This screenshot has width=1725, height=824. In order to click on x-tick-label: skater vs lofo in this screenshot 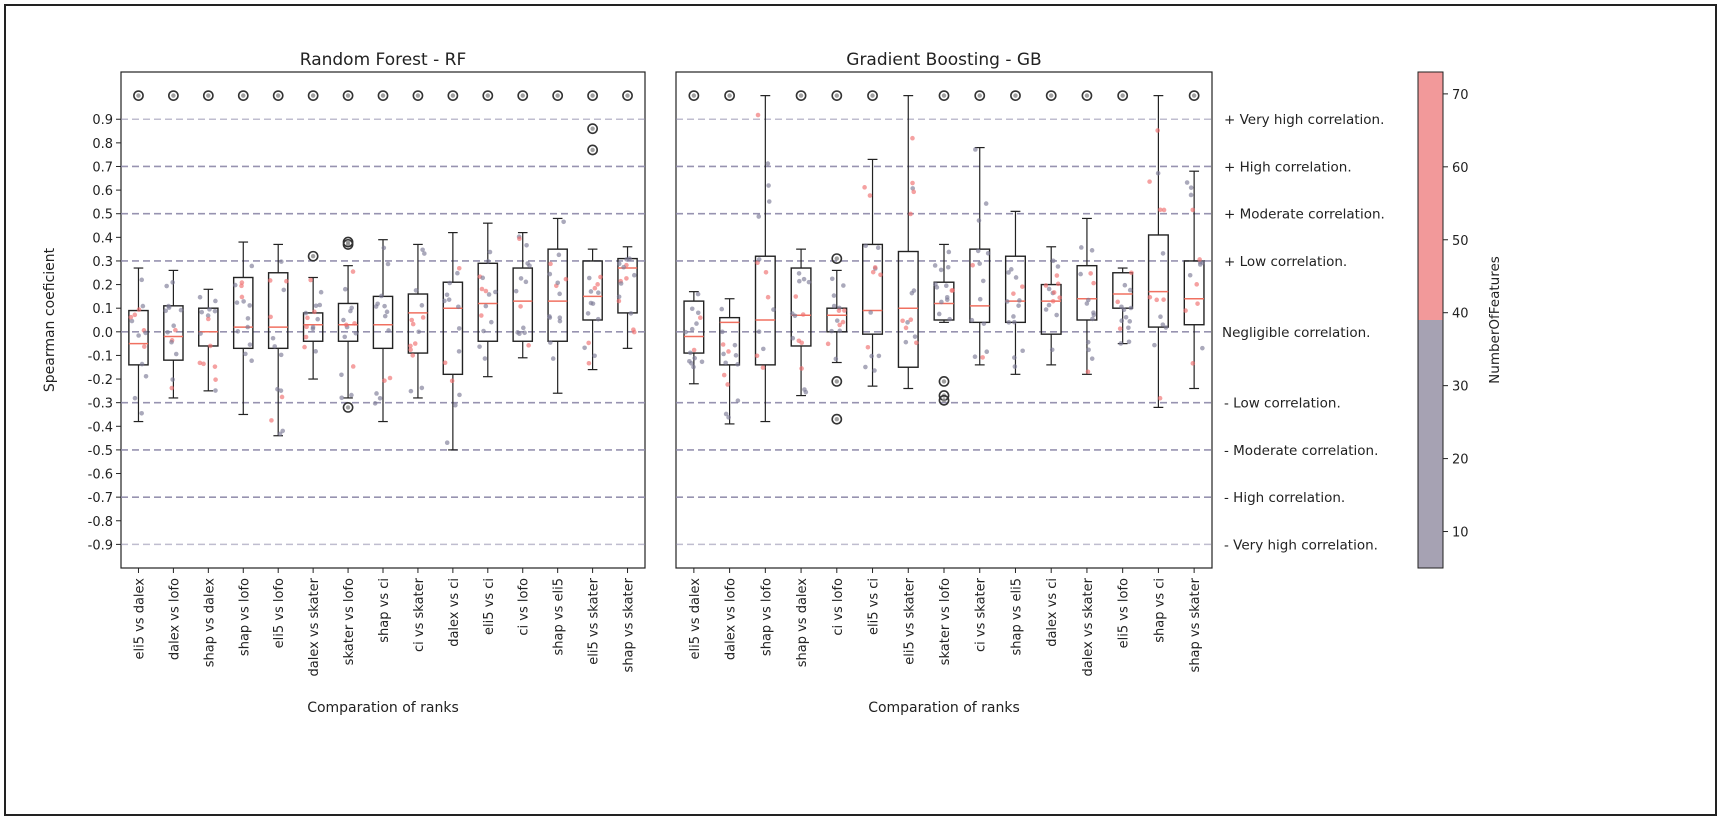, I will do `click(945, 621)`.